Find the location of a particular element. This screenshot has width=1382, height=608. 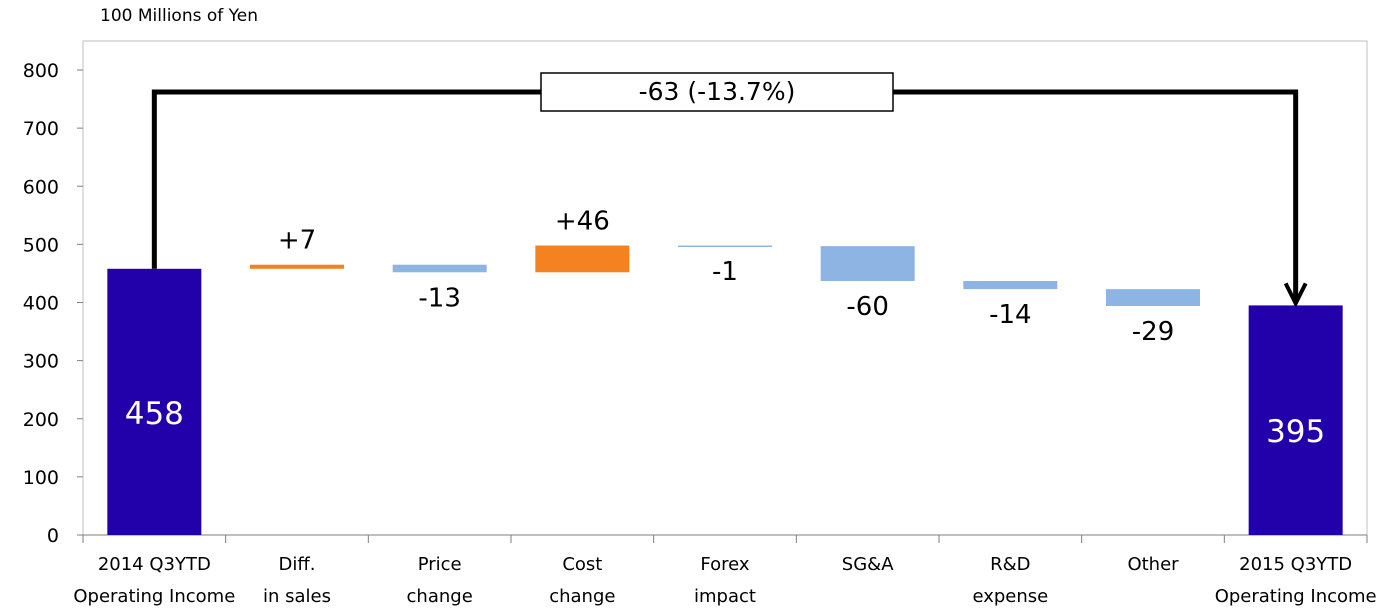

data-label: -60 is located at coordinates (867, 307).